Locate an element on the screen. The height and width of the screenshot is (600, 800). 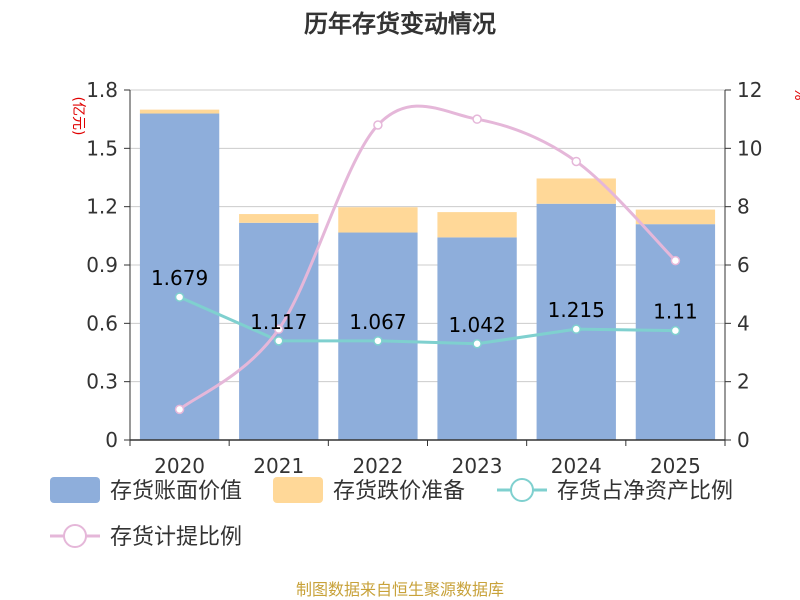
bar-2020-provision is located at coordinates (179, 111).